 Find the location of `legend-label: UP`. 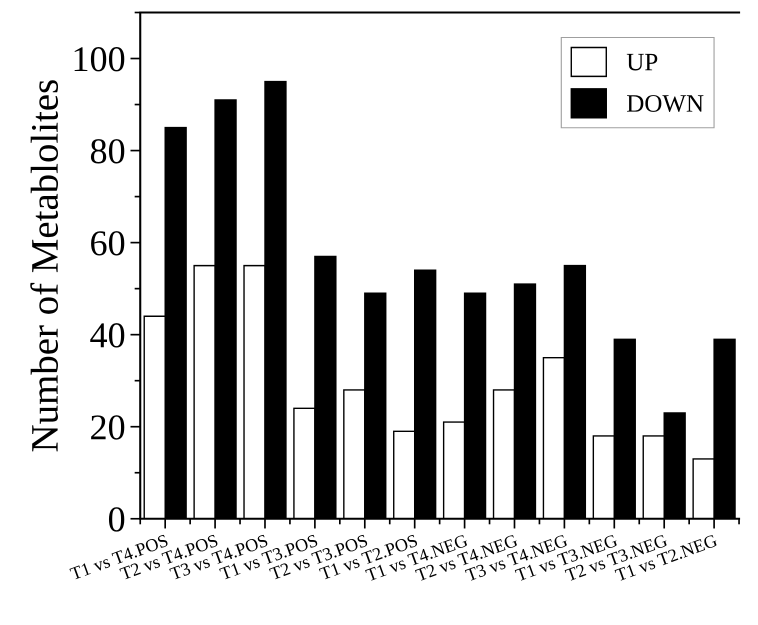

legend-label: UP is located at coordinates (642, 62).